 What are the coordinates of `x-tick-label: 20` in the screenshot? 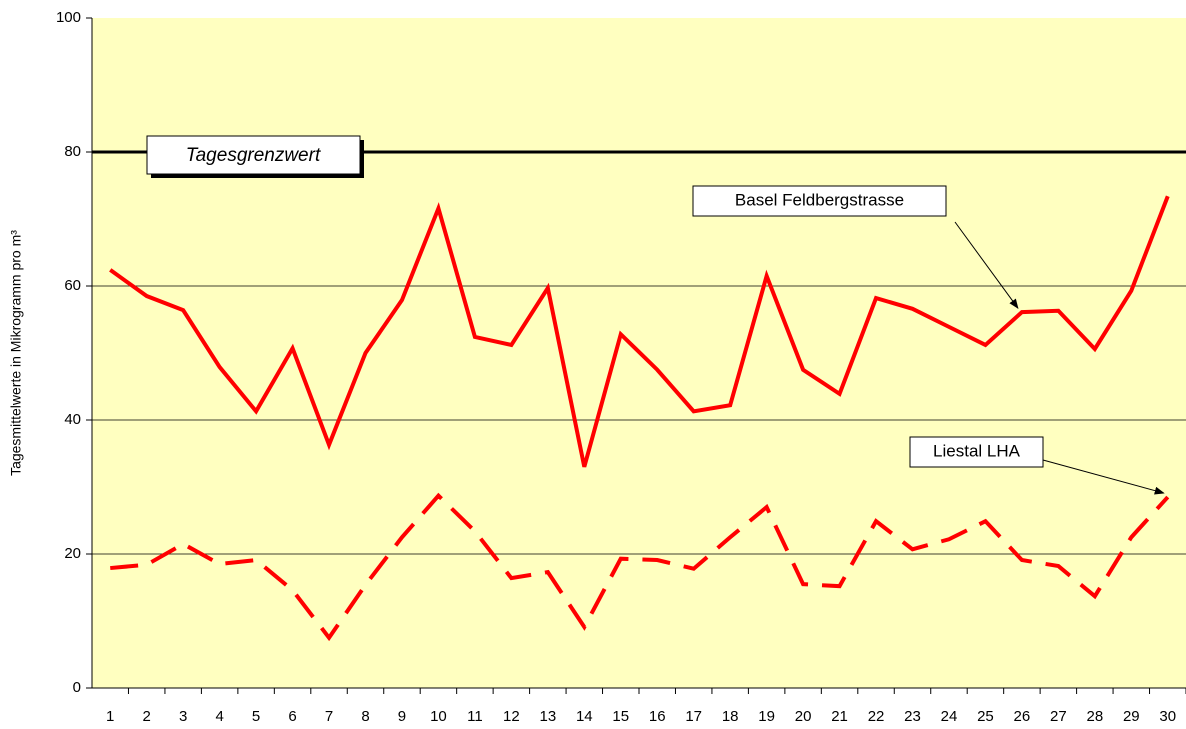 It's located at (803, 716).